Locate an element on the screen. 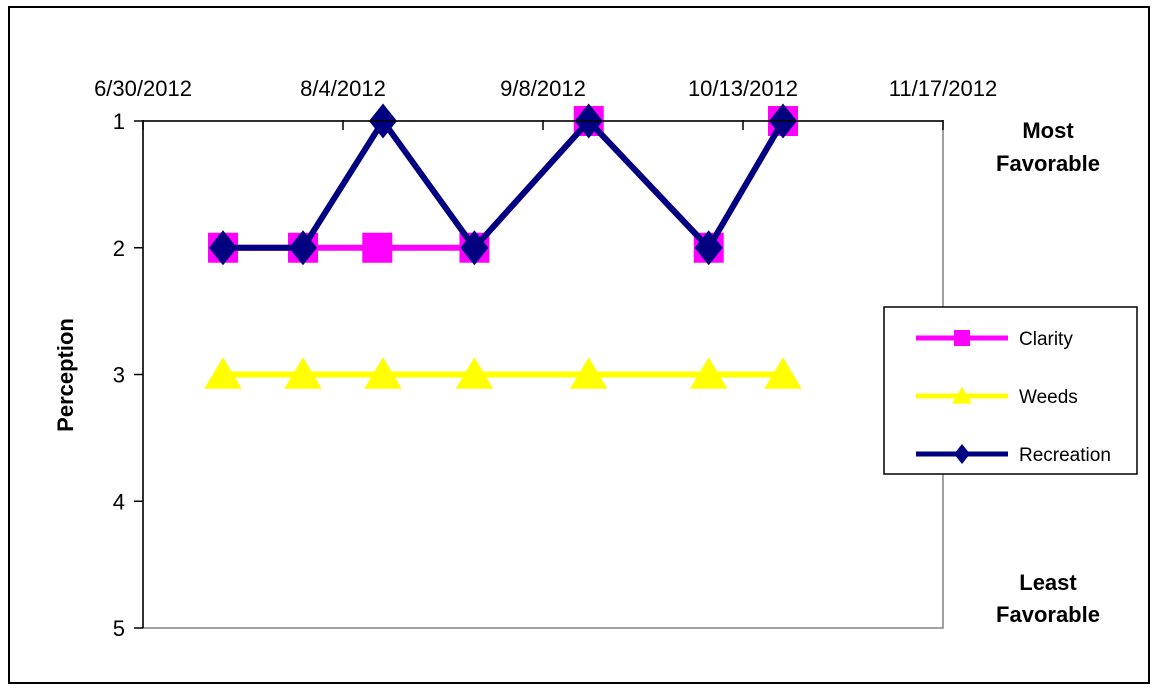 Image resolution: width=1162 pixels, height=690 pixels. y-tick-label: 3 is located at coordinates (119, 375).